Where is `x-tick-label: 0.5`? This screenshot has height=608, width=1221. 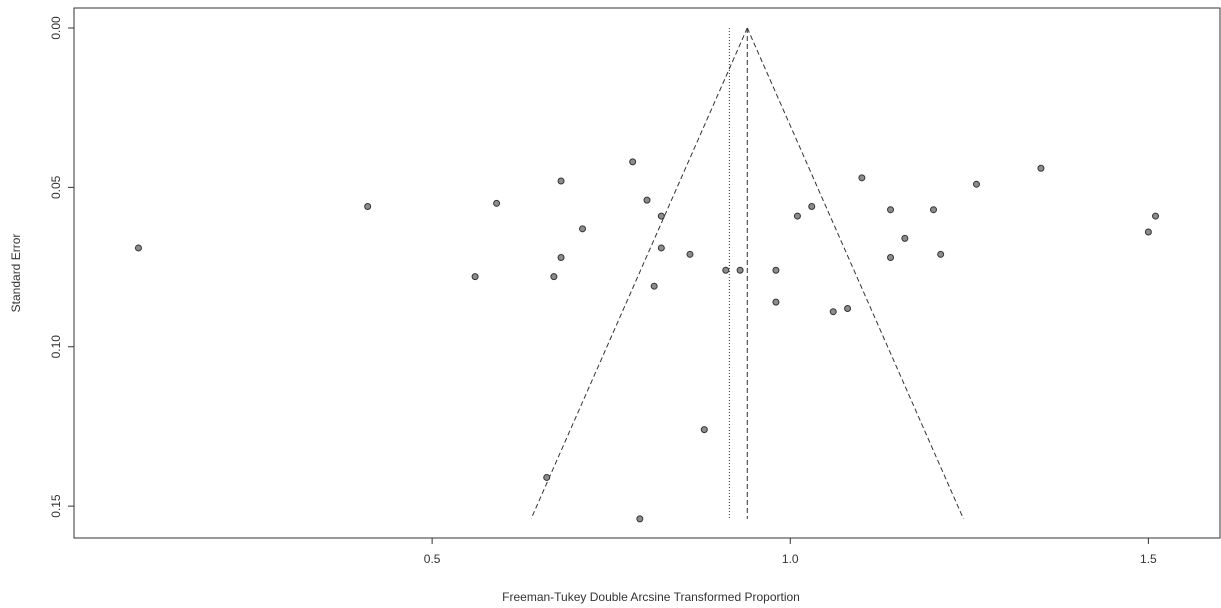 x-tick-label: 0.5 is located at coordinates (432, 559).